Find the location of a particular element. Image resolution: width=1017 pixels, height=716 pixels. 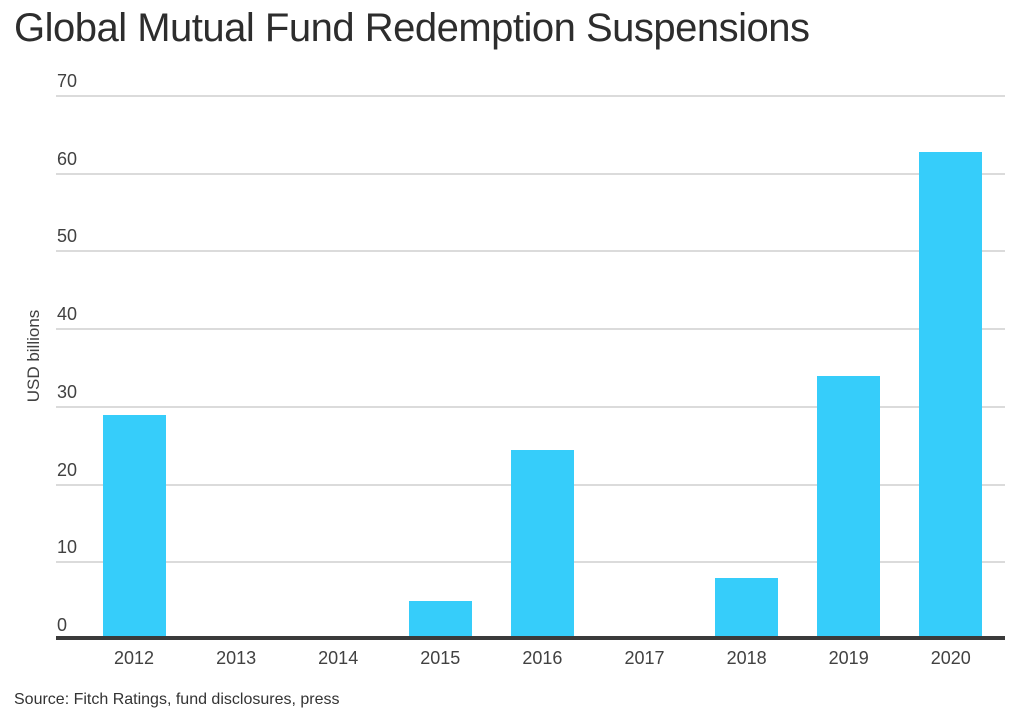

x-tick-2020: 2020 is located at coordinates (950, 658).